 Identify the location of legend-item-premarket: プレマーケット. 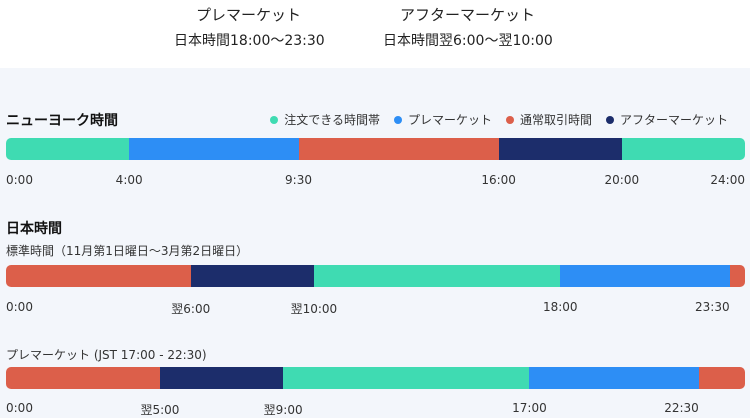
(442, 119).